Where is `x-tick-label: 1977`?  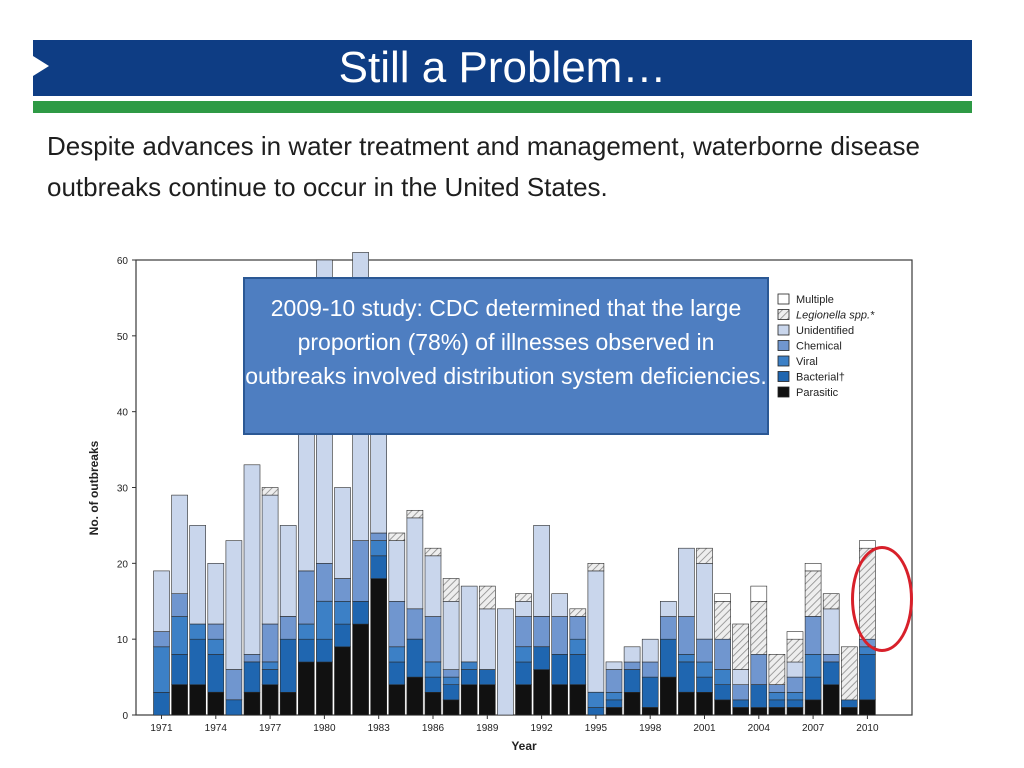 x-tick-label: 1977 is located at coordinates (270, 728).